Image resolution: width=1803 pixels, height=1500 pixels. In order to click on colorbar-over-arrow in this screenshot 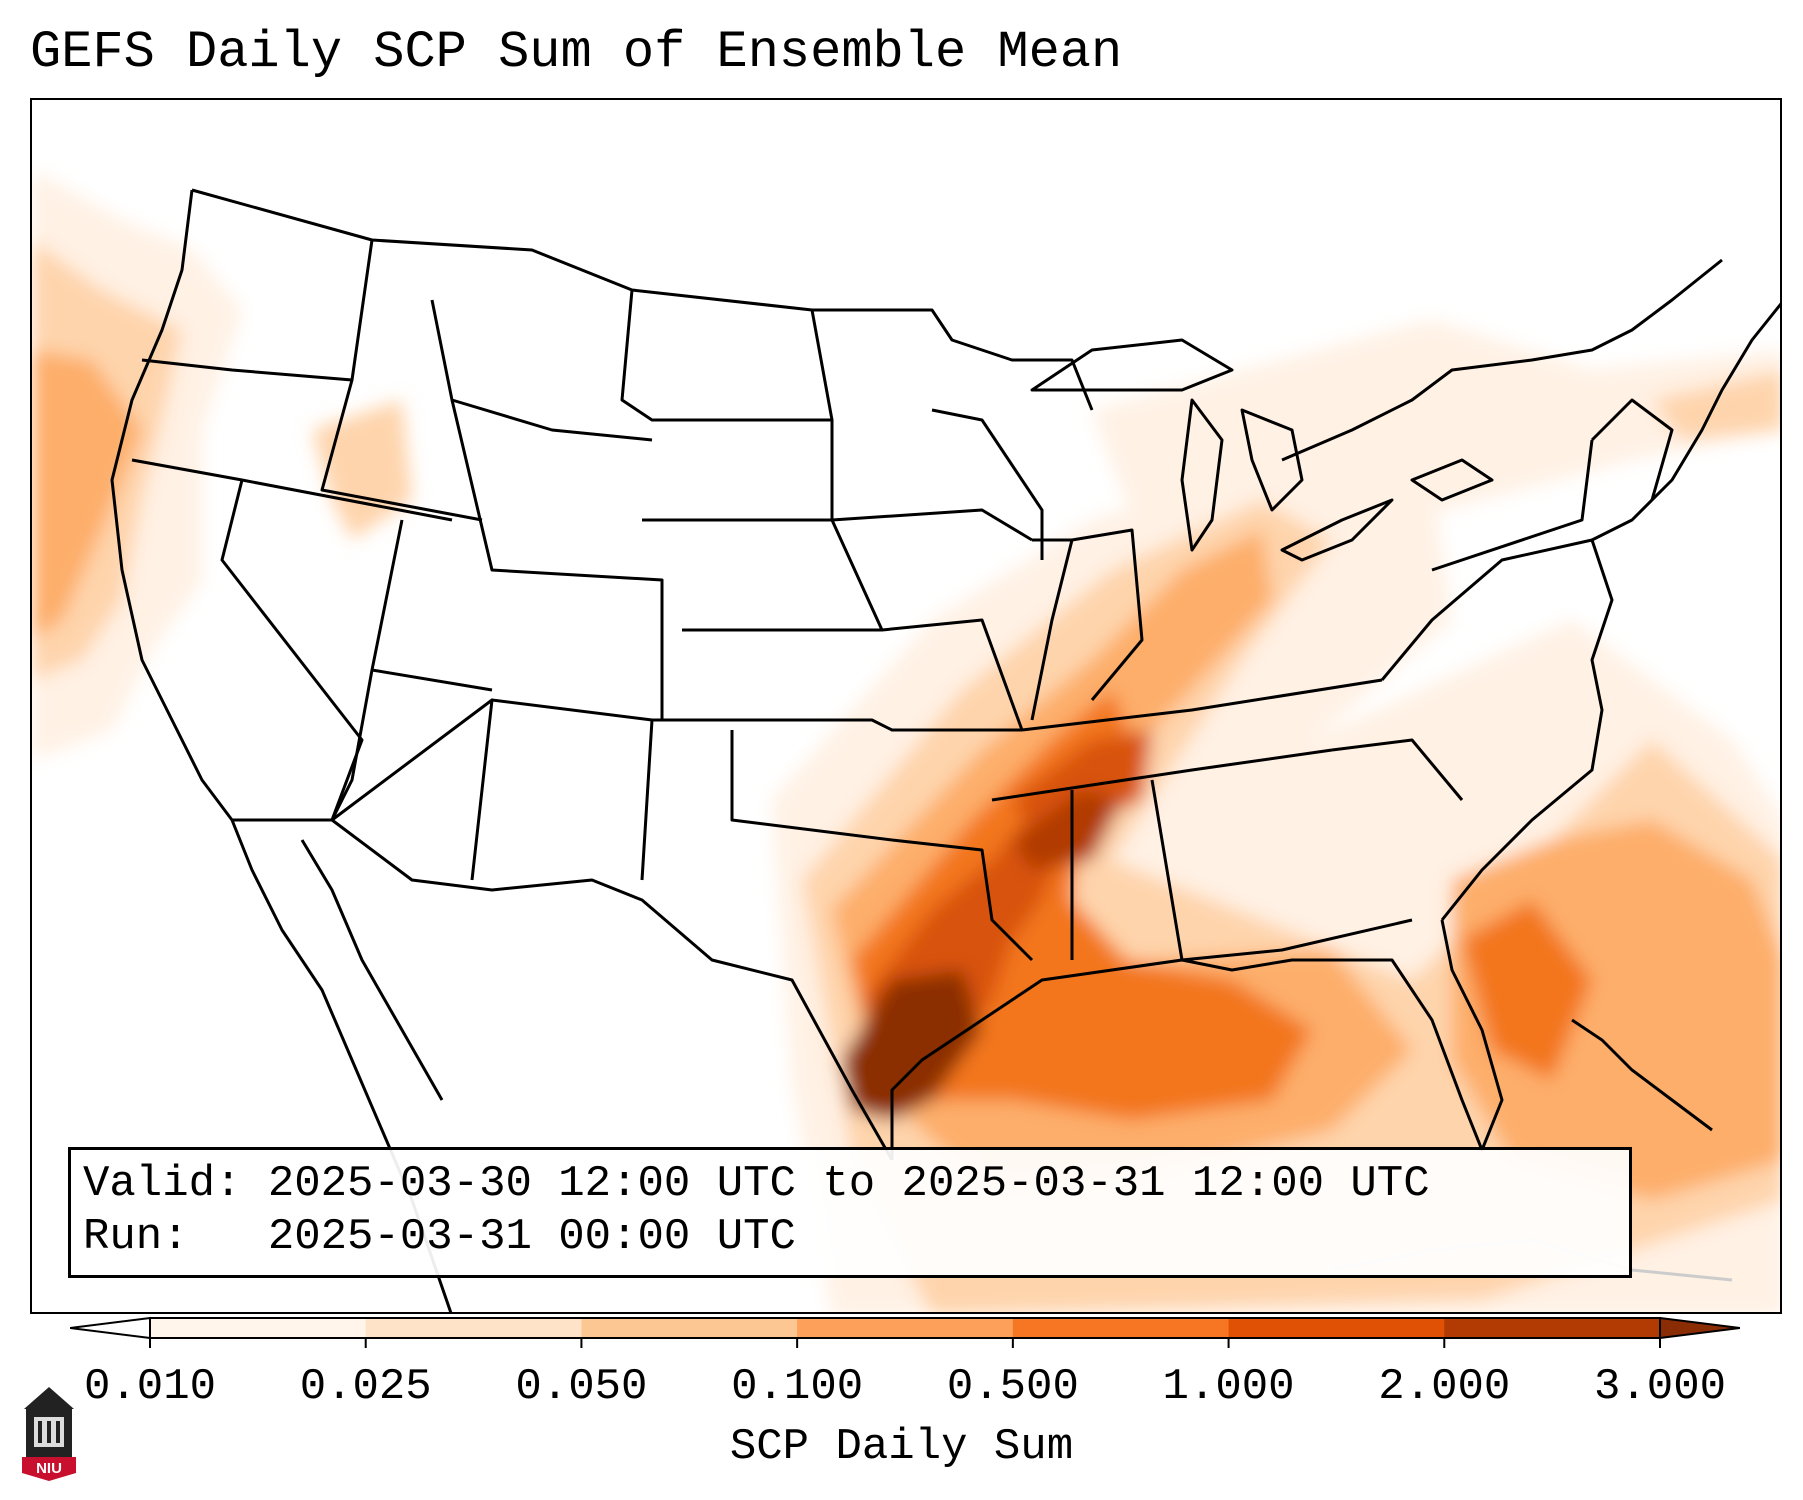, I will do `click(1699, 1328)`.